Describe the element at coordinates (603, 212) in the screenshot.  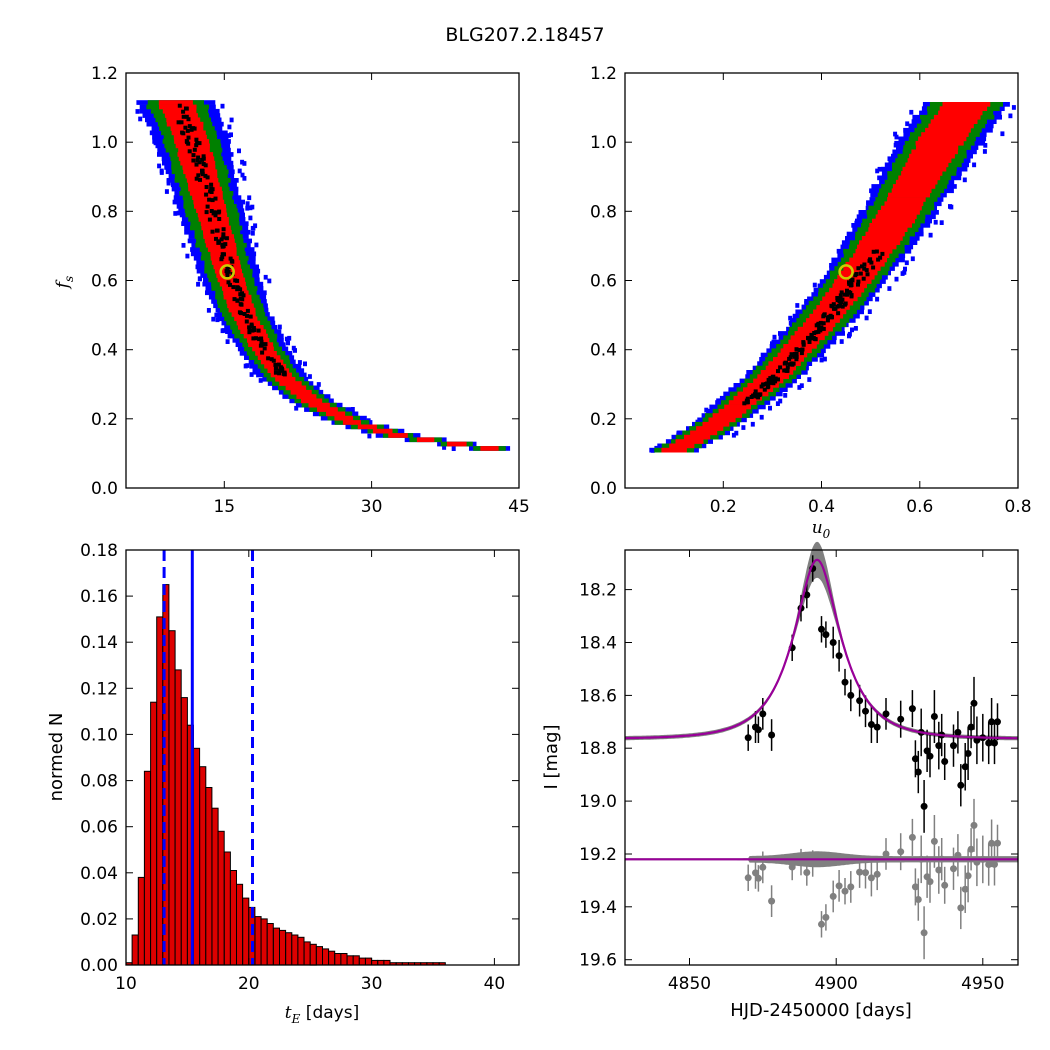
I see `y-tick-label: 0.8` at that location.